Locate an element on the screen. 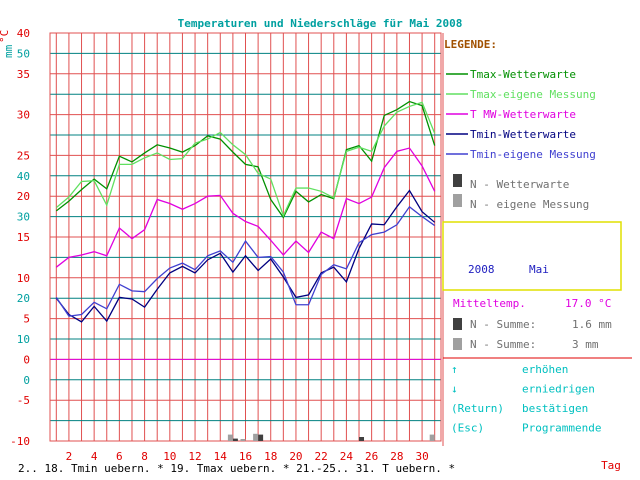  legend-label: T MW-Wetterwarte is located at coordinates (523, 114).